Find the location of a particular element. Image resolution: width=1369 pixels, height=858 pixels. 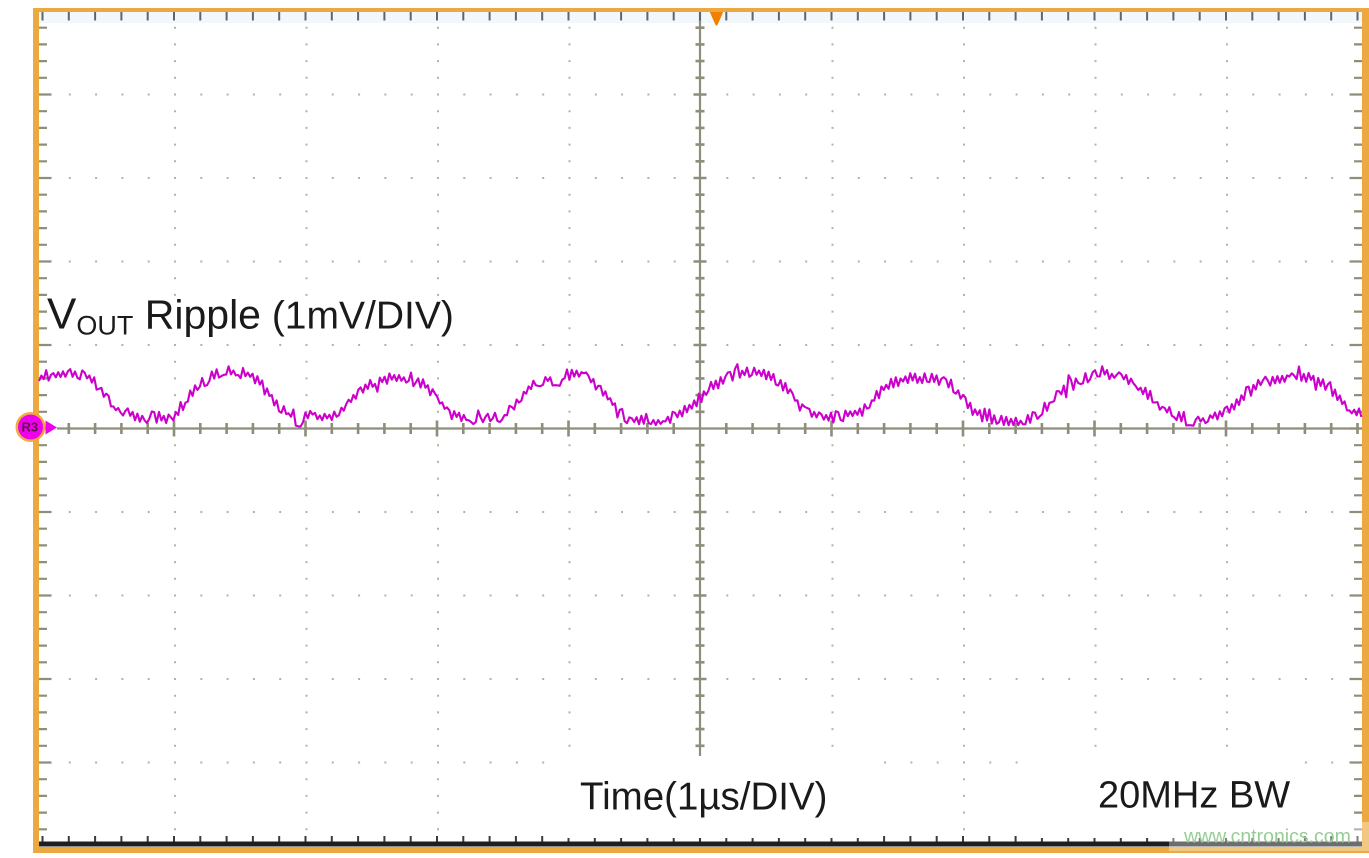

svg-text: VOUT Ripple (1mV/DIV) is located at coordinates (250, 315).